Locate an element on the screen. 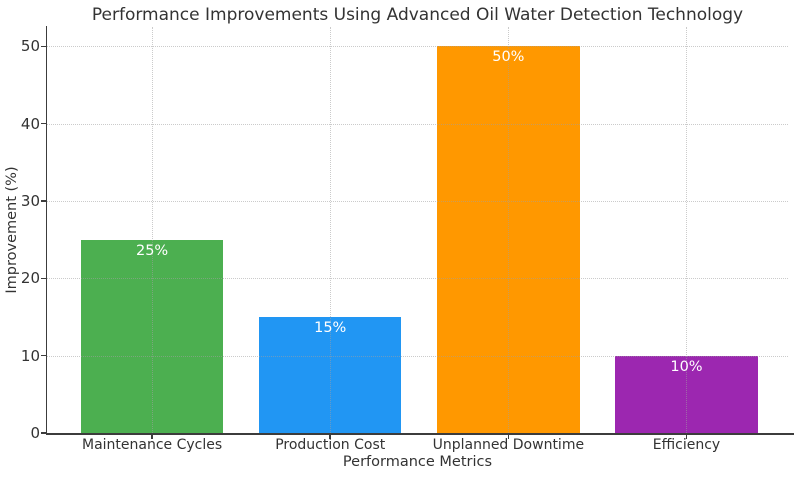 The image size is (800, 477). y-tick-label: 0 is located at coordinates (35, 433).